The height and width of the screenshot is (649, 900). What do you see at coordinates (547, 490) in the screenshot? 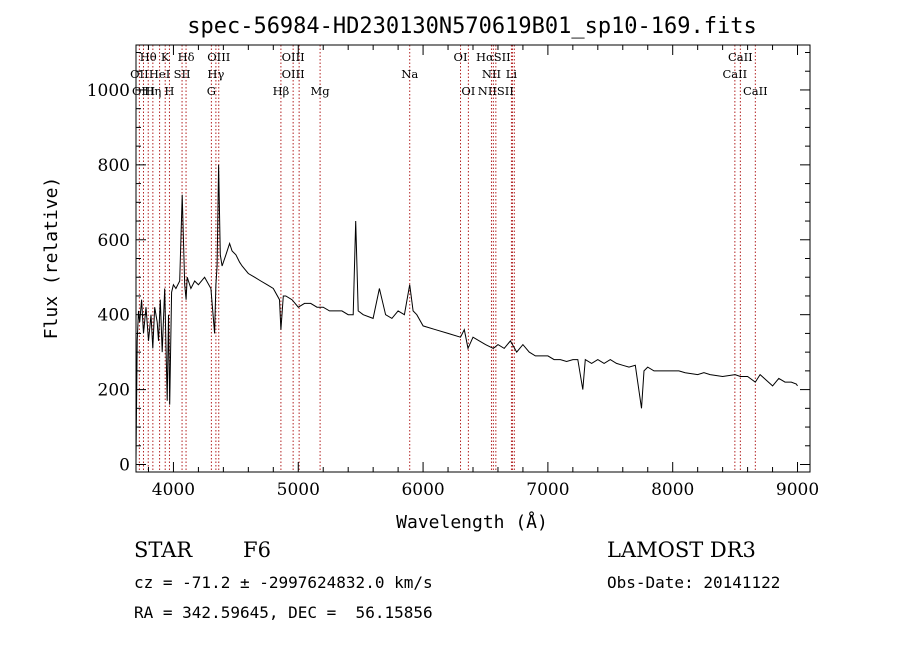
I see `x-tick-label: 7000` at bounding box center [547, 490].